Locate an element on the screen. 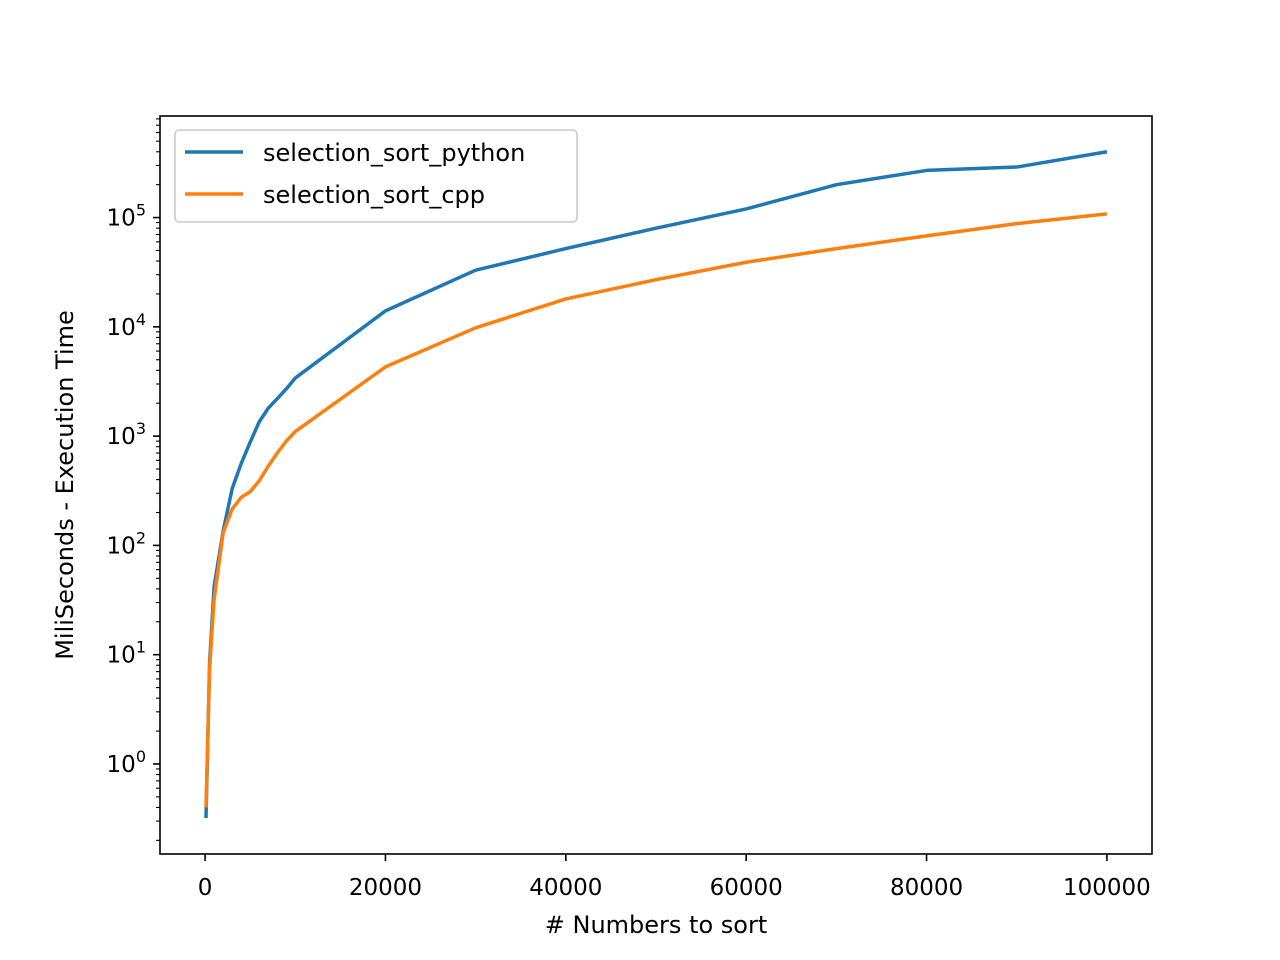 The height and width of the screenshot is (960, 1280). x-tick-label: 40000 is located at coordinates (565, 888).